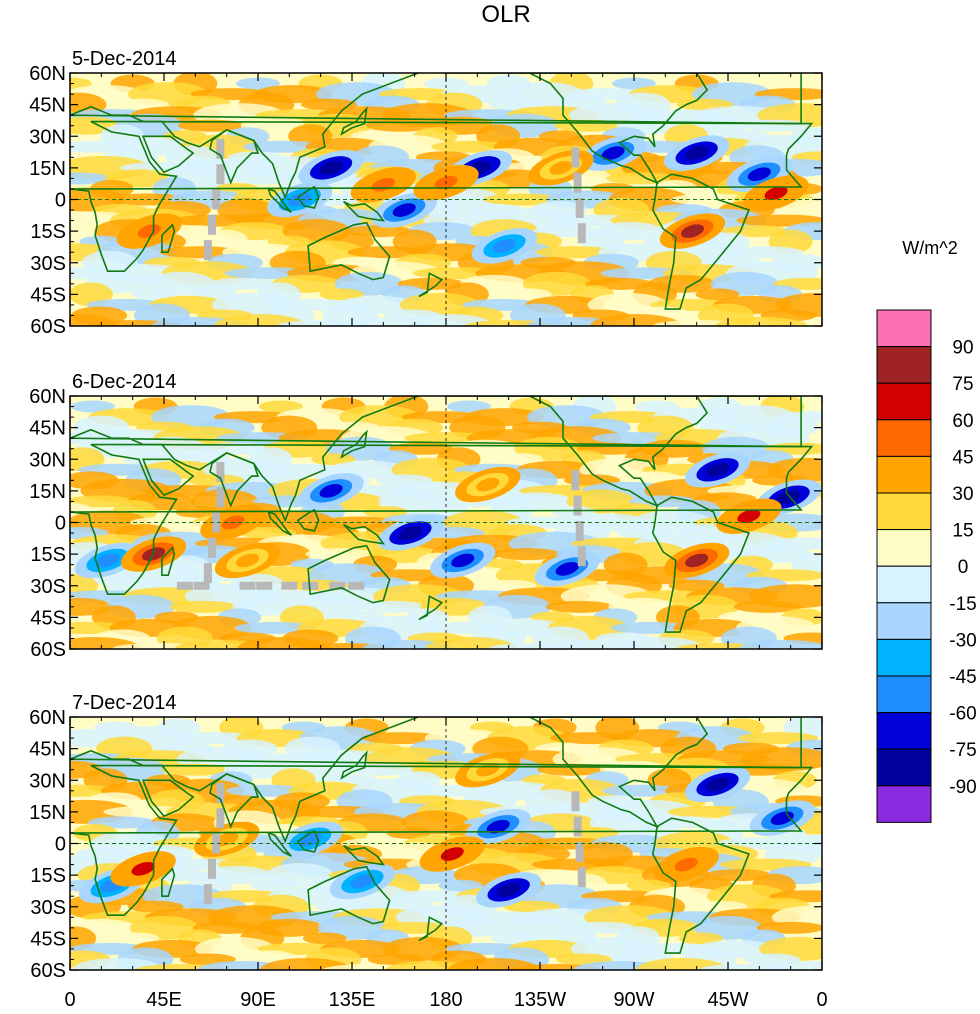 This screenshot has height=1014, width=980. What do you see at coordinates (168, 154) in the screenshot?
I see `arabia-outline` at bounding box center [168, 154].